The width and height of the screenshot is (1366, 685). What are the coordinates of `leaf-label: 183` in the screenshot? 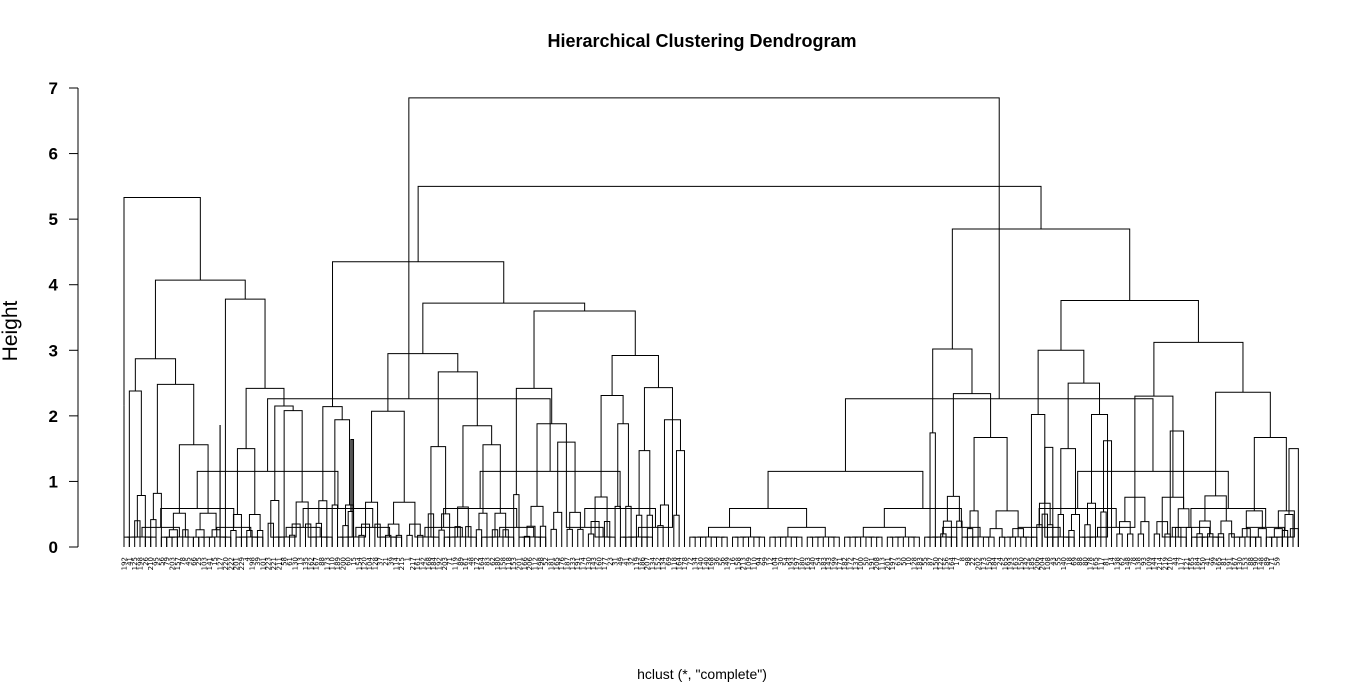 It's located at (920, 563).